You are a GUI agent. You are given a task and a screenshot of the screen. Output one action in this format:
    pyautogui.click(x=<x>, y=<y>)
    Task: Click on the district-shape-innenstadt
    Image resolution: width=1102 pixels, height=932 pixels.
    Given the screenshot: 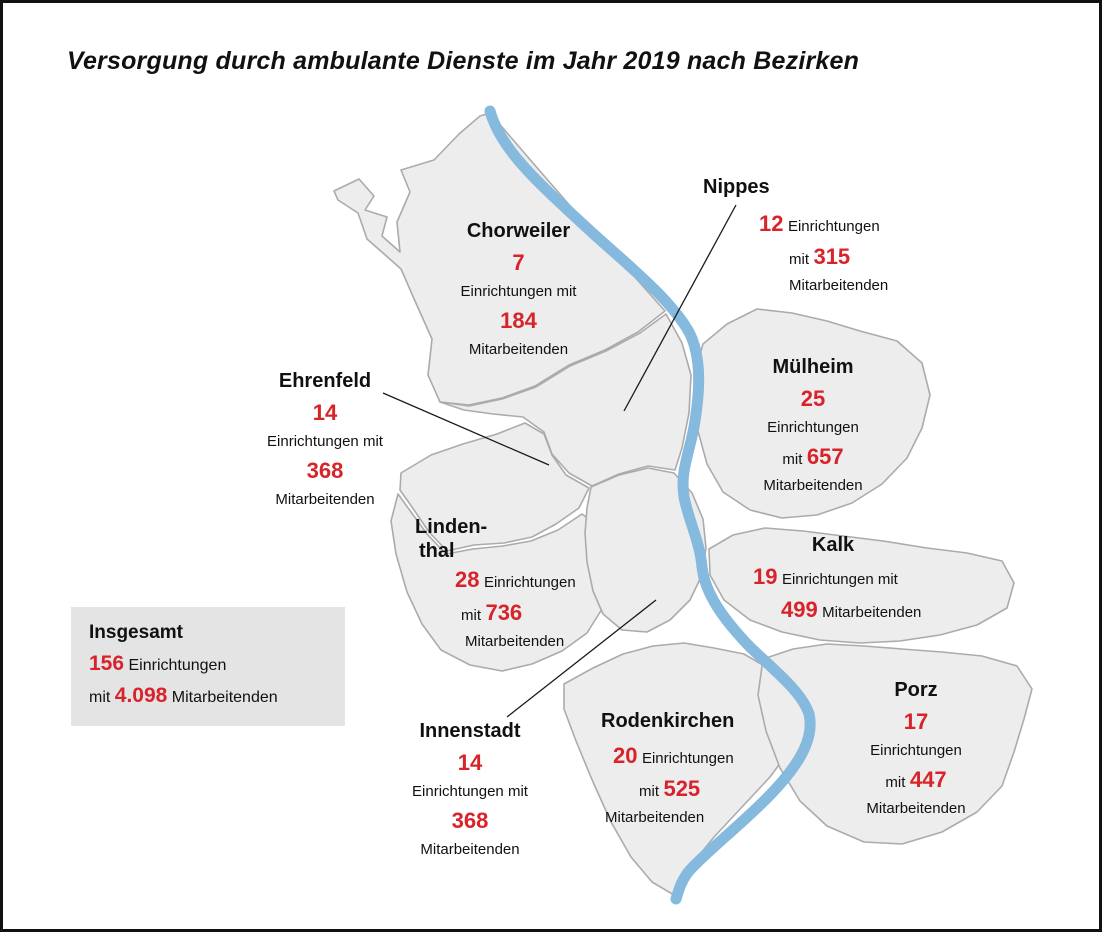 What is the action you would take?
    pyautogui.click(x=645, y=550)
    